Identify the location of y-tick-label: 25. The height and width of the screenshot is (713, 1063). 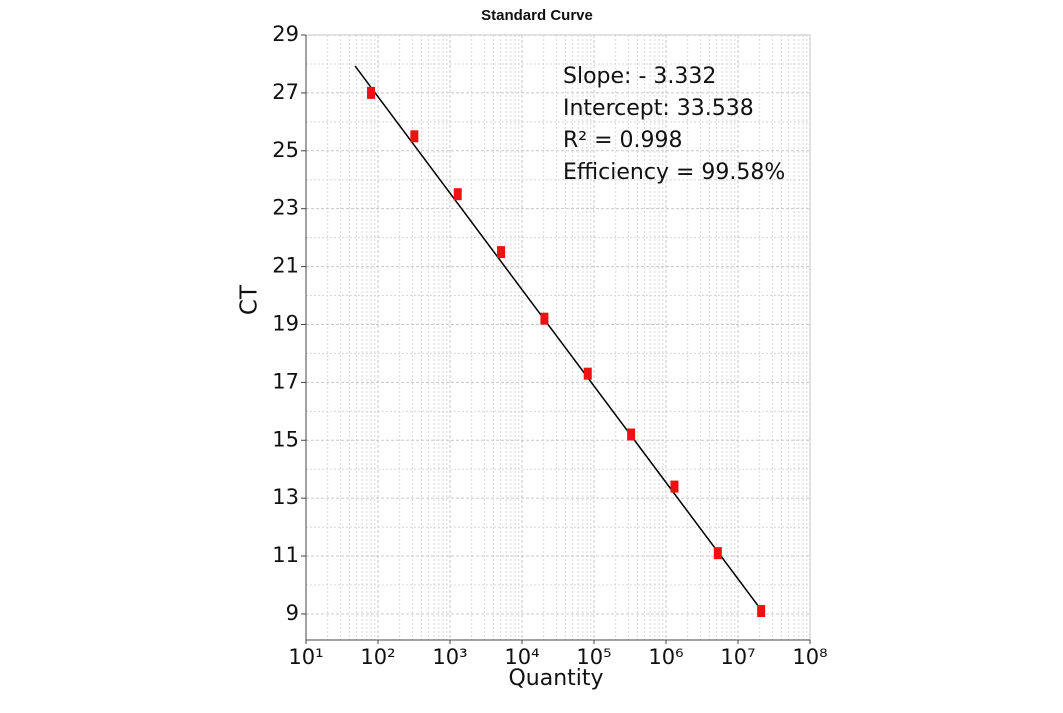
(285, 150).